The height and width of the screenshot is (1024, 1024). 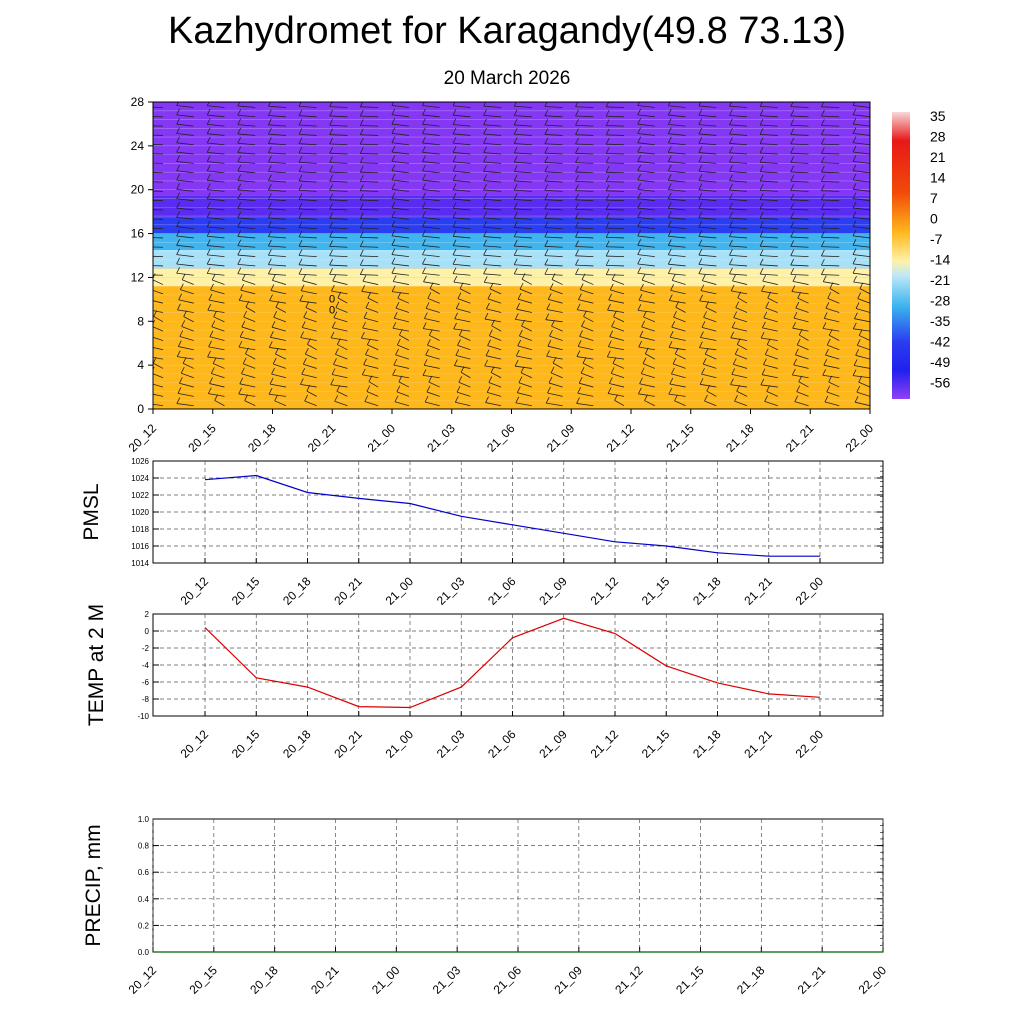 What do you see at coordinates (940, 383) in the screenshot?
I see `colorbar-label: -56` at bounding box center [940, 383].